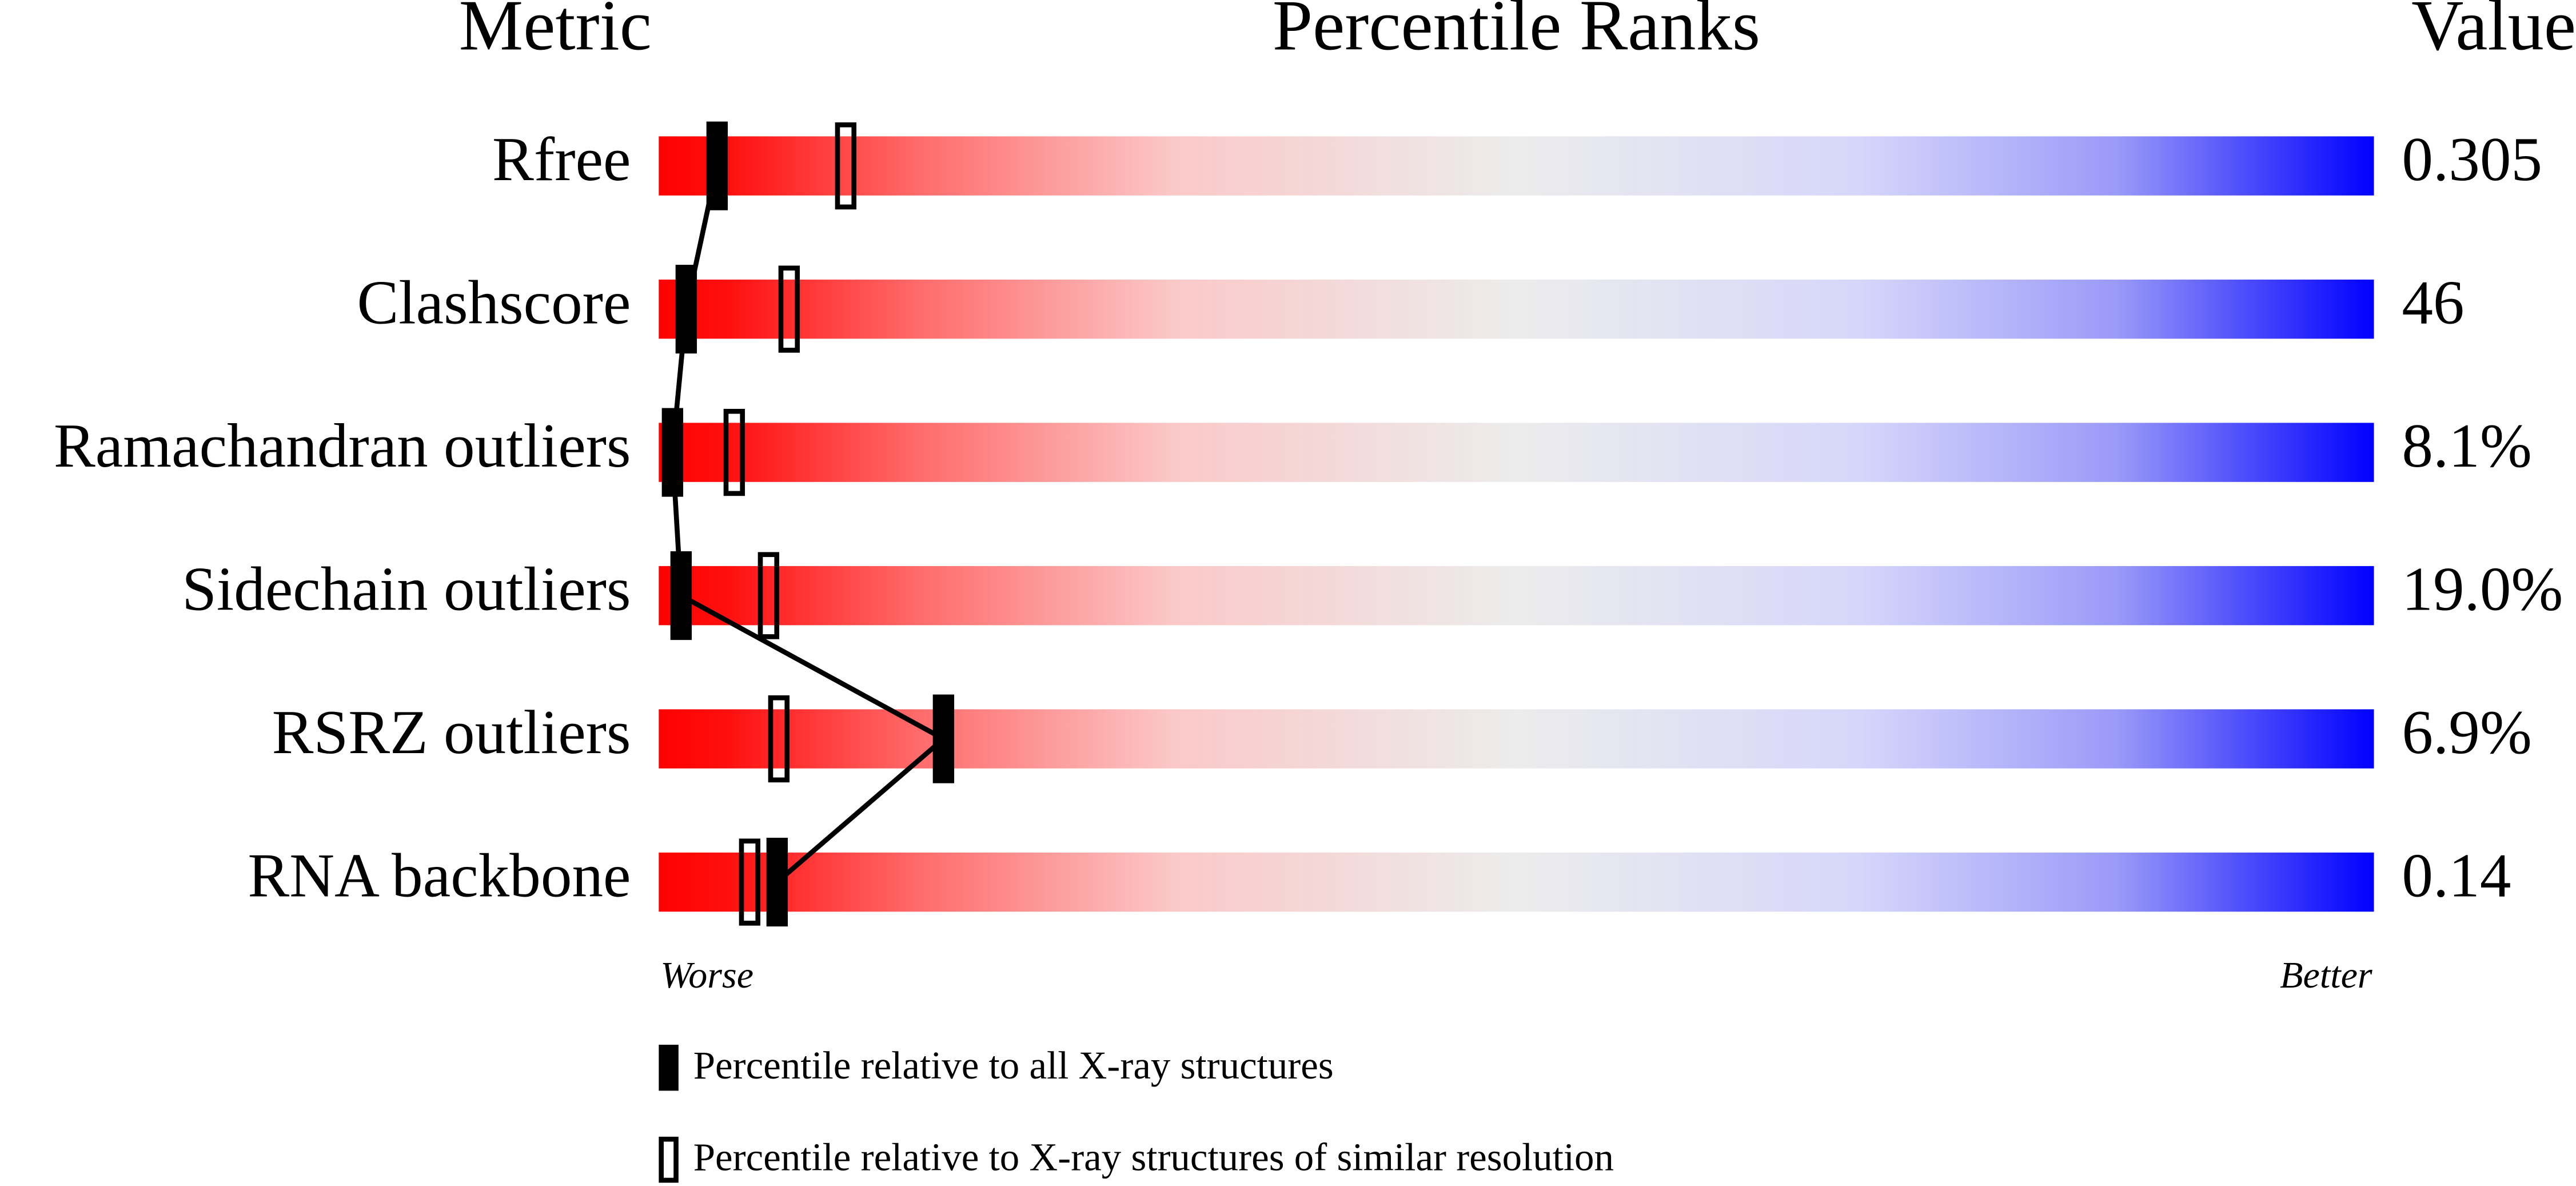 This screenshot has width=2576, height=1186. Describe the element at coordinates (440, 875) in the screenshot. I see `metric-label: RNA backbone` at that location.